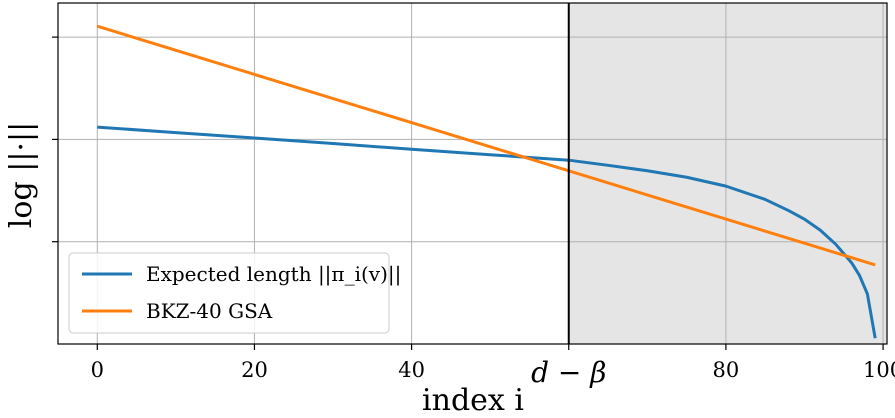 The width and height of the screenshot is (895, 418). What do you see at coordinates (209, 311) in the screenshot?
I see `legend-label-gsa: BKZ-40 GSA` at bounding box center [209, 311].